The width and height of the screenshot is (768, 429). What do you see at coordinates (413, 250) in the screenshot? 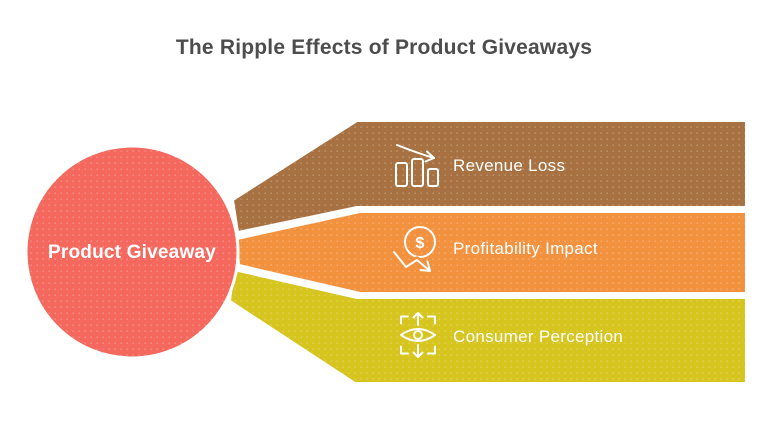
I see `dollar-decline-icon: $` at bounding box center [413, 250].